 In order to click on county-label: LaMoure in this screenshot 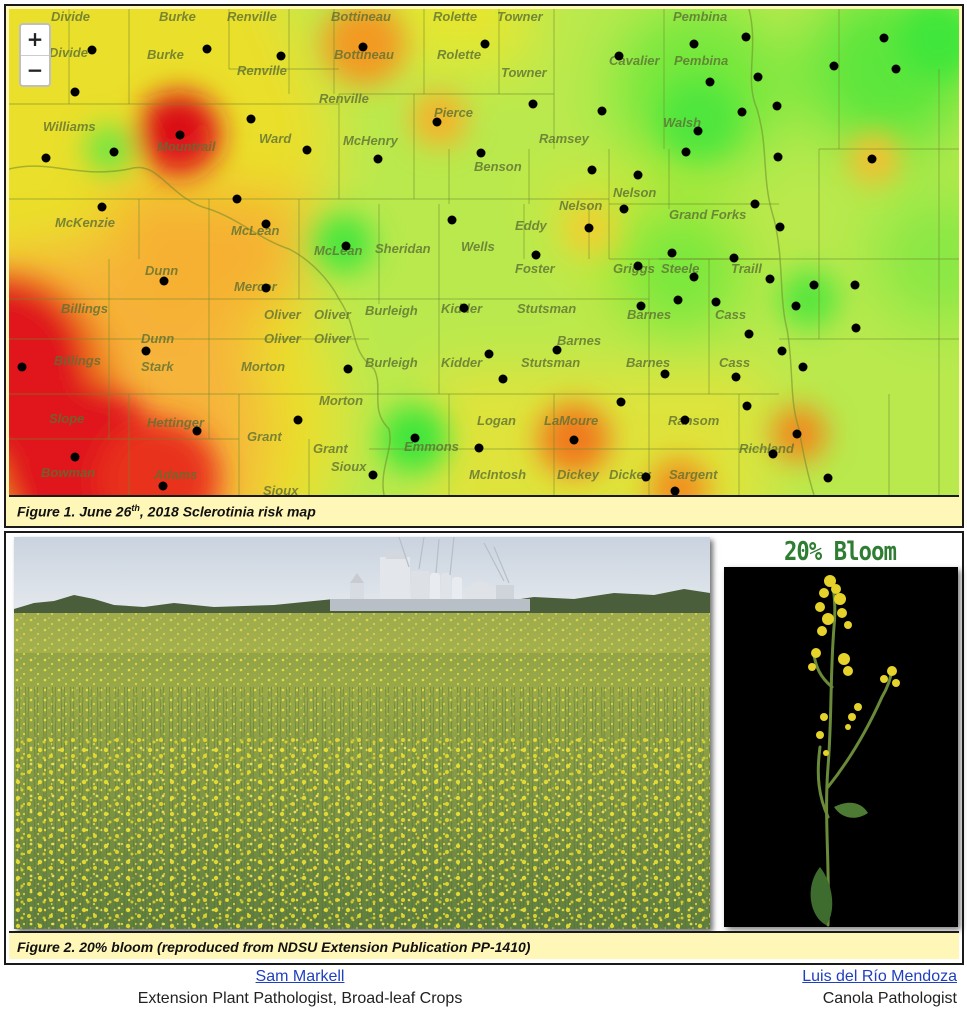, I will do `click(571, 420)`.